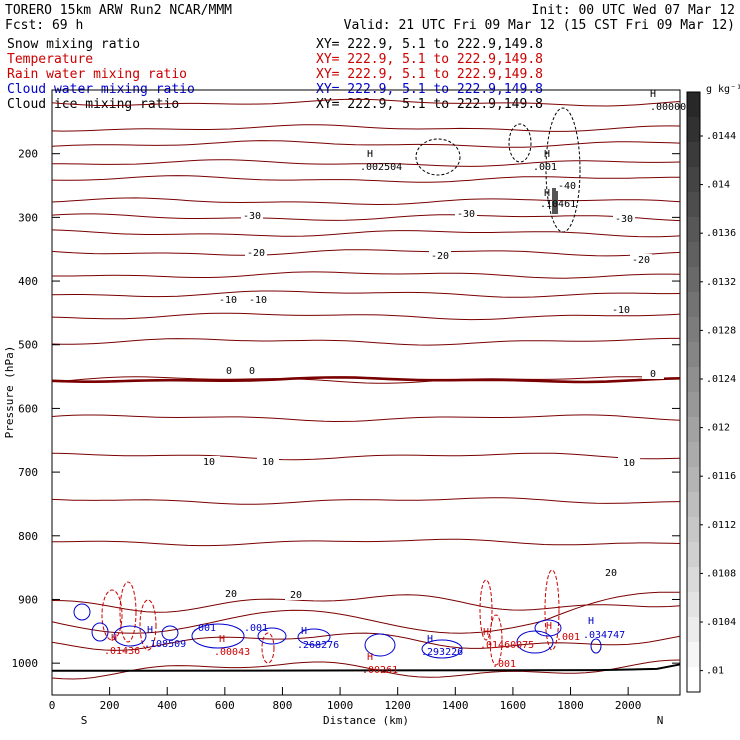 Image resolution: width=740 pixels, height=740 pixels. Describe the element at coordinates (455, 705) in the screenshot. I see `x-tick-label: 1400` at that location.